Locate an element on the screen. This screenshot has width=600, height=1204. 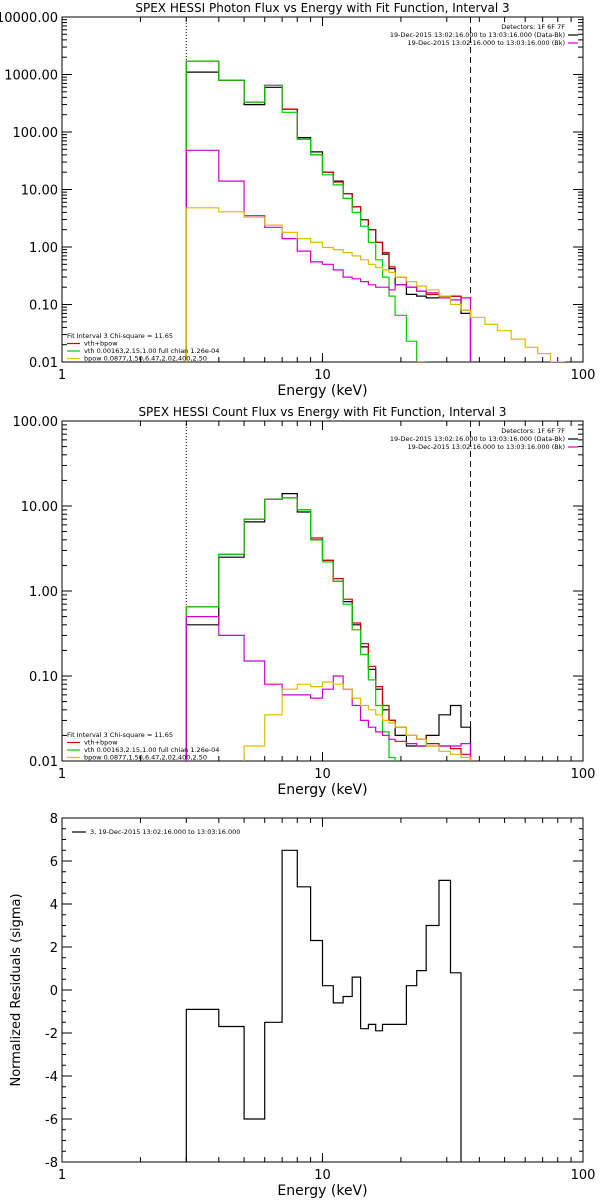
series-residuals-line is located at coordinates (323, 1005).